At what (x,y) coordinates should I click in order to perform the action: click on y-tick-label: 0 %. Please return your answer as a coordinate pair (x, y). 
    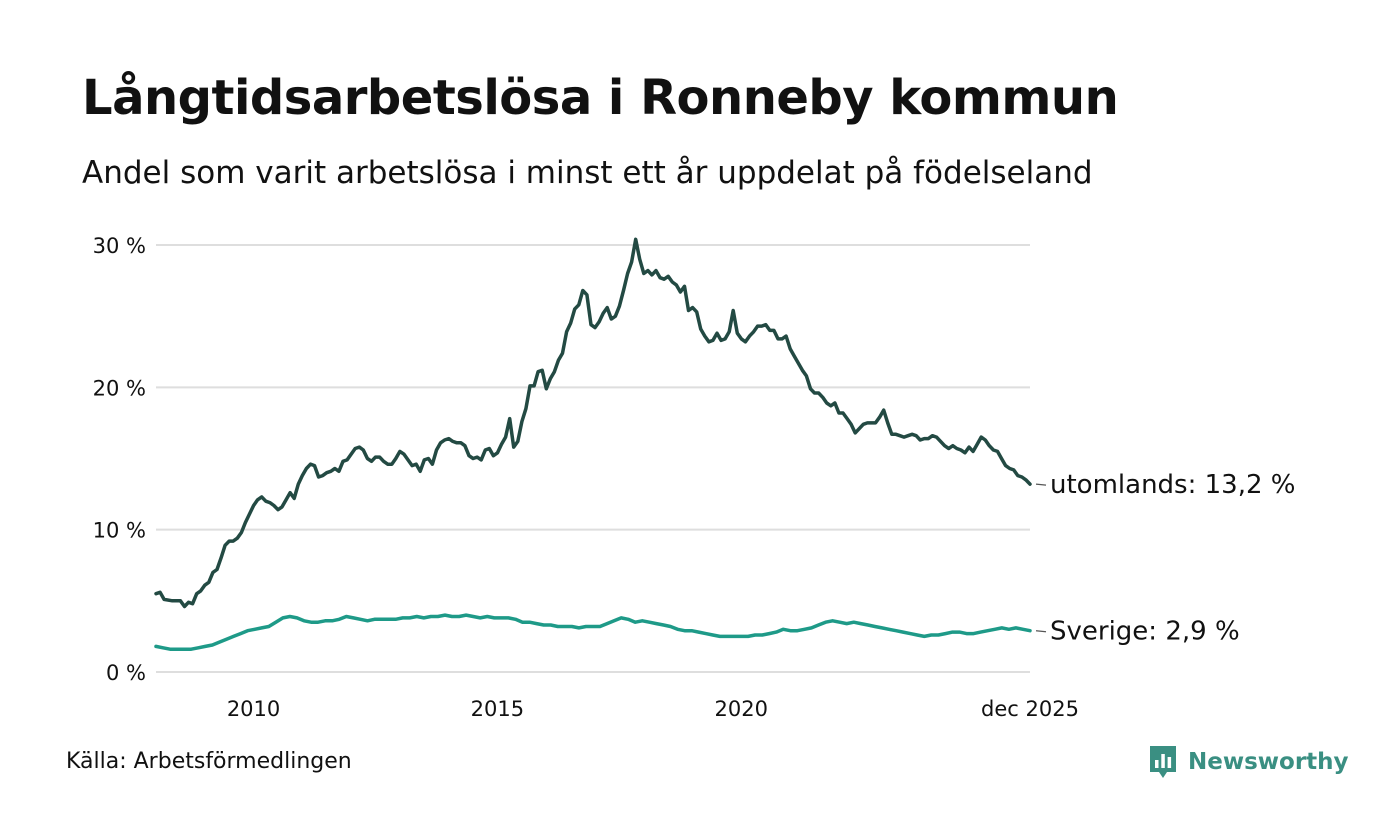
    Looking at the image, I should click on (126, 673).